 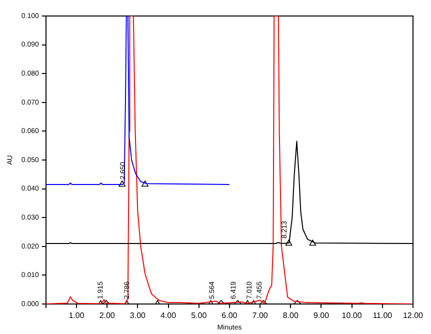 I want to click on x-tick-label: 12.00, so click(x=413, y=315).